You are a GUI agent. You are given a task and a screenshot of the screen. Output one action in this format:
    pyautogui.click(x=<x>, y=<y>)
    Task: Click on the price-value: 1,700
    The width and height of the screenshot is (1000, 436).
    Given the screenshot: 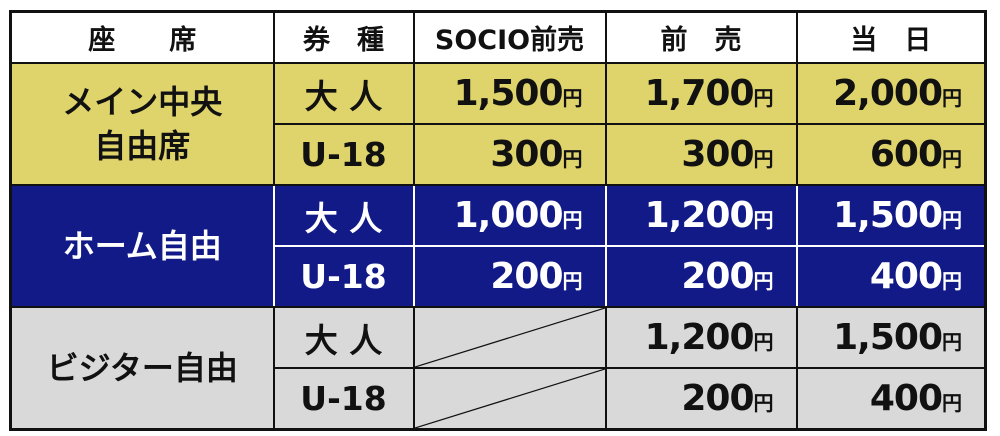 What is the action you would take?
    pyautogui.click(x=699, y=93)
    